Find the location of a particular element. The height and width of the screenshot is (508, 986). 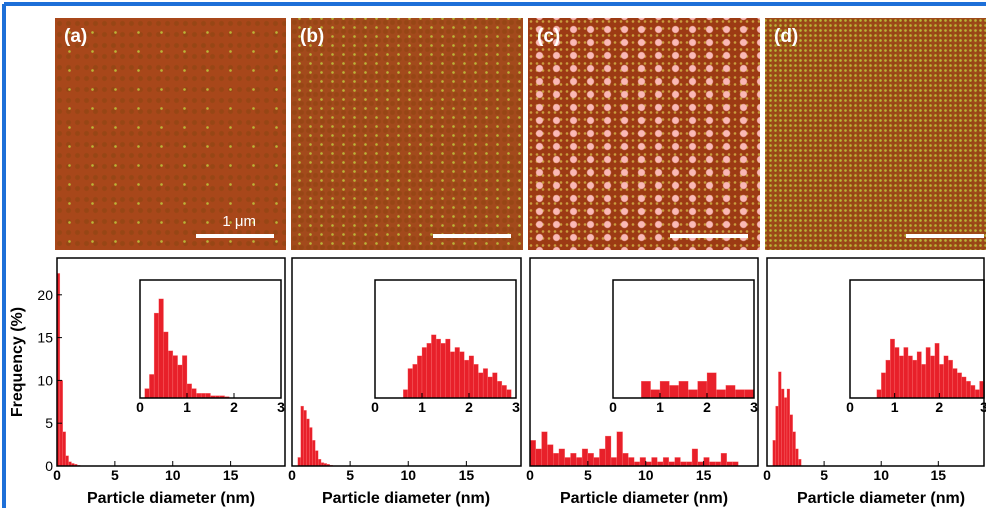

y-tick-label: 20 is located at coordinates (45, 295).